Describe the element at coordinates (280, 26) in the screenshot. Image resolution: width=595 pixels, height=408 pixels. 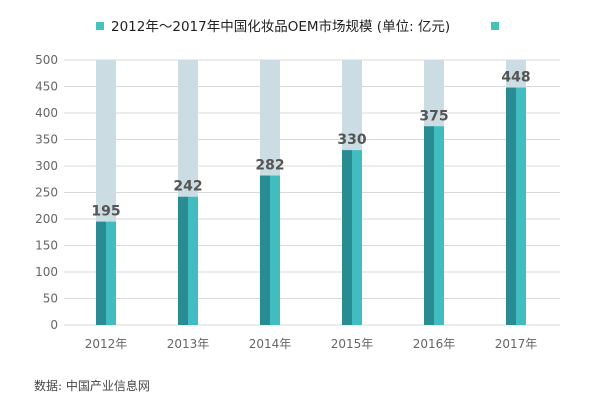
I see `chart-title: 2012年～2017年中国化妆品OEM市场规模 (单位: 亿元)` at that location.